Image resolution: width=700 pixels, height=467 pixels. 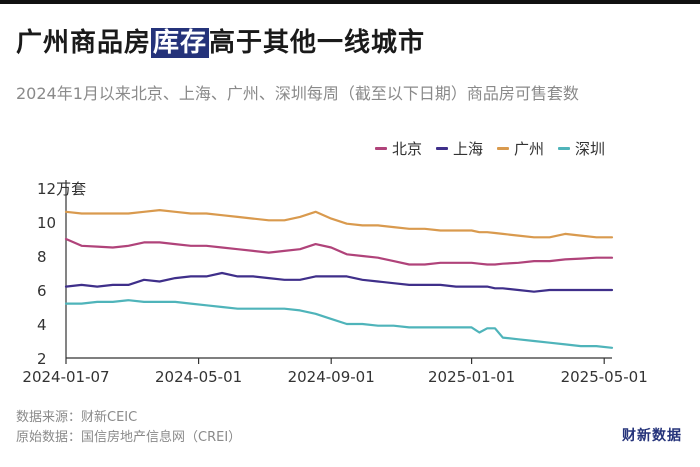 I want to click on raw-data-source: 原始数据：国信房地产信息网（CREI）, so click(x=129, y=437).